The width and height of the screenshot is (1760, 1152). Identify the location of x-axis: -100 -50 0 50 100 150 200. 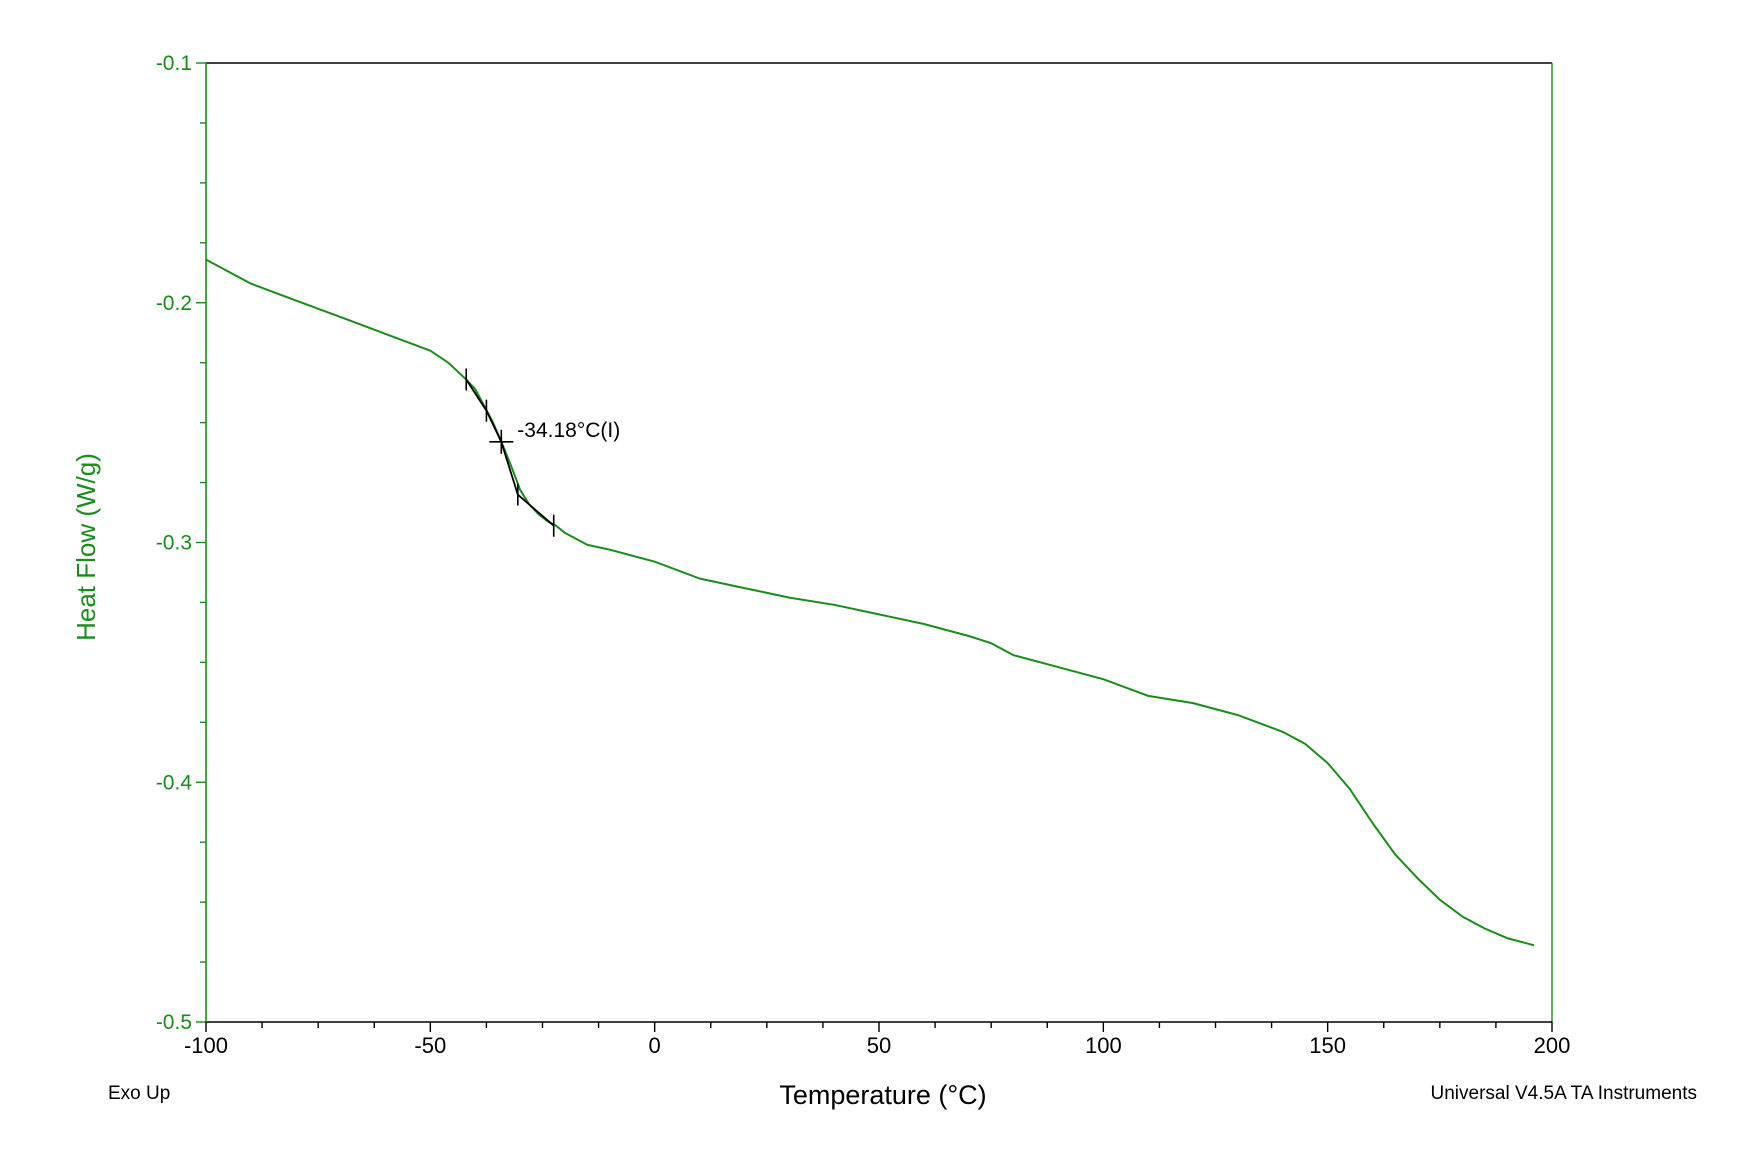
(877, 1040).